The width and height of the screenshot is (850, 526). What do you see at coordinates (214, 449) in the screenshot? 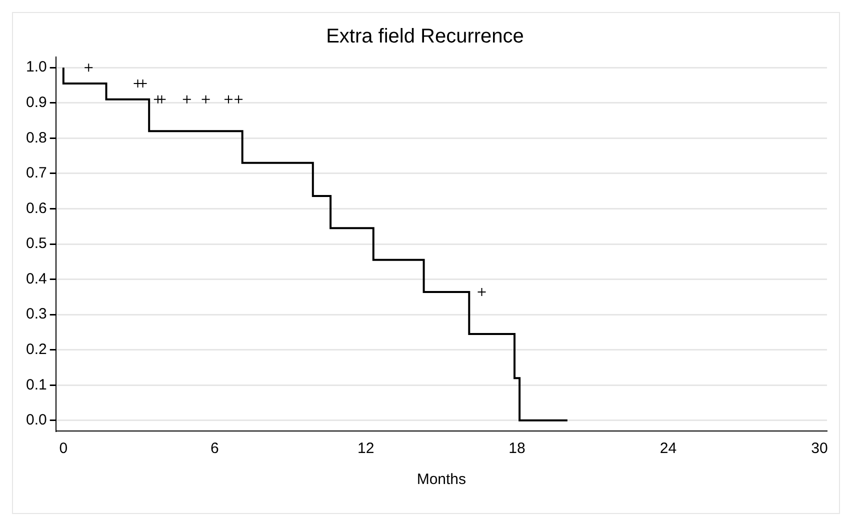
I see `x-tick-label: 6` at bounding box center [214, 449].